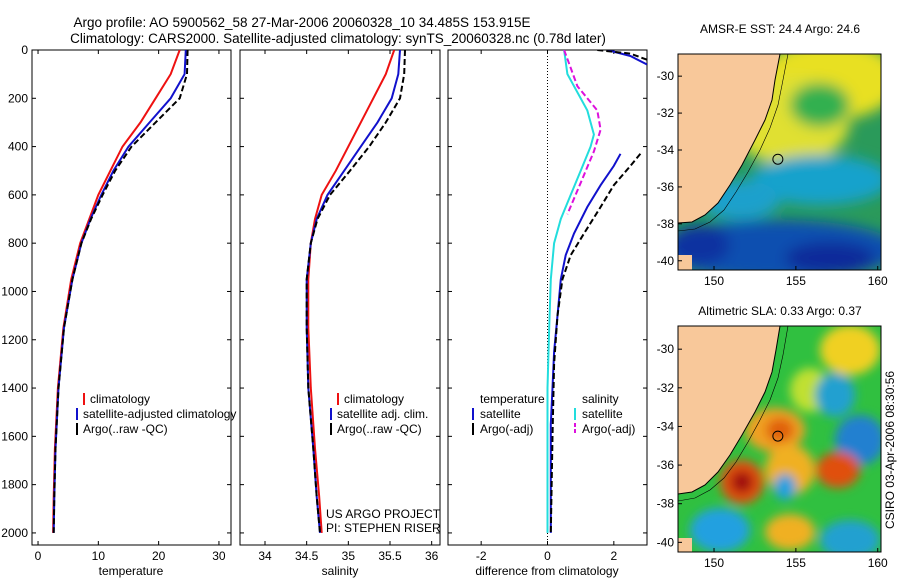 This screenshot has width=900, height=580. I want to click on salinity-xlabel: salinity, so click(340, 571).